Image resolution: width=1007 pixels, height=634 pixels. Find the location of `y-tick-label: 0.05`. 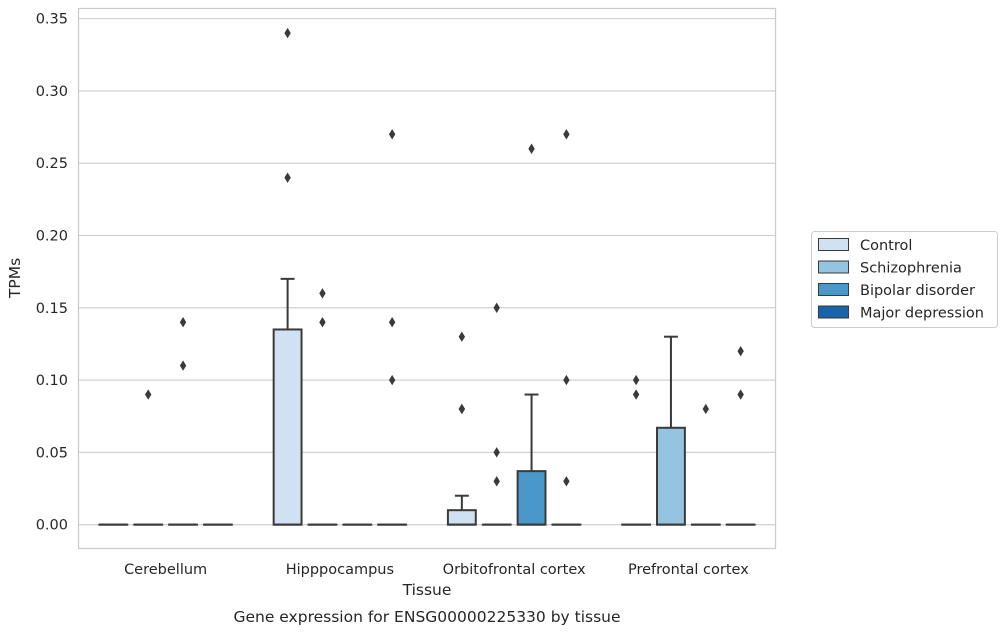

y-tick-label: 0.05 is located at coordinates (52, 453).